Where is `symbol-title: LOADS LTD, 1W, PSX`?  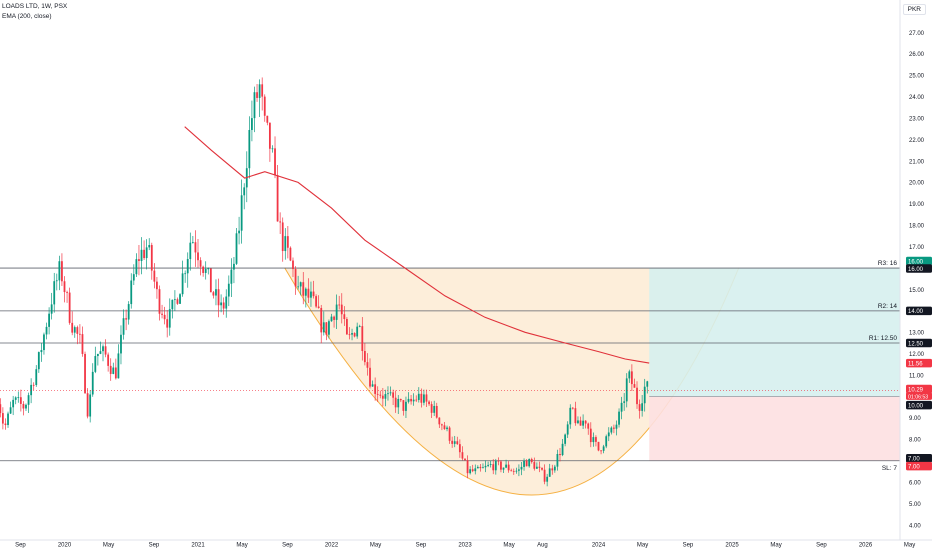
symbol-title: LOADS LTD, 1W, PSX is located at coordinates (35, 6).